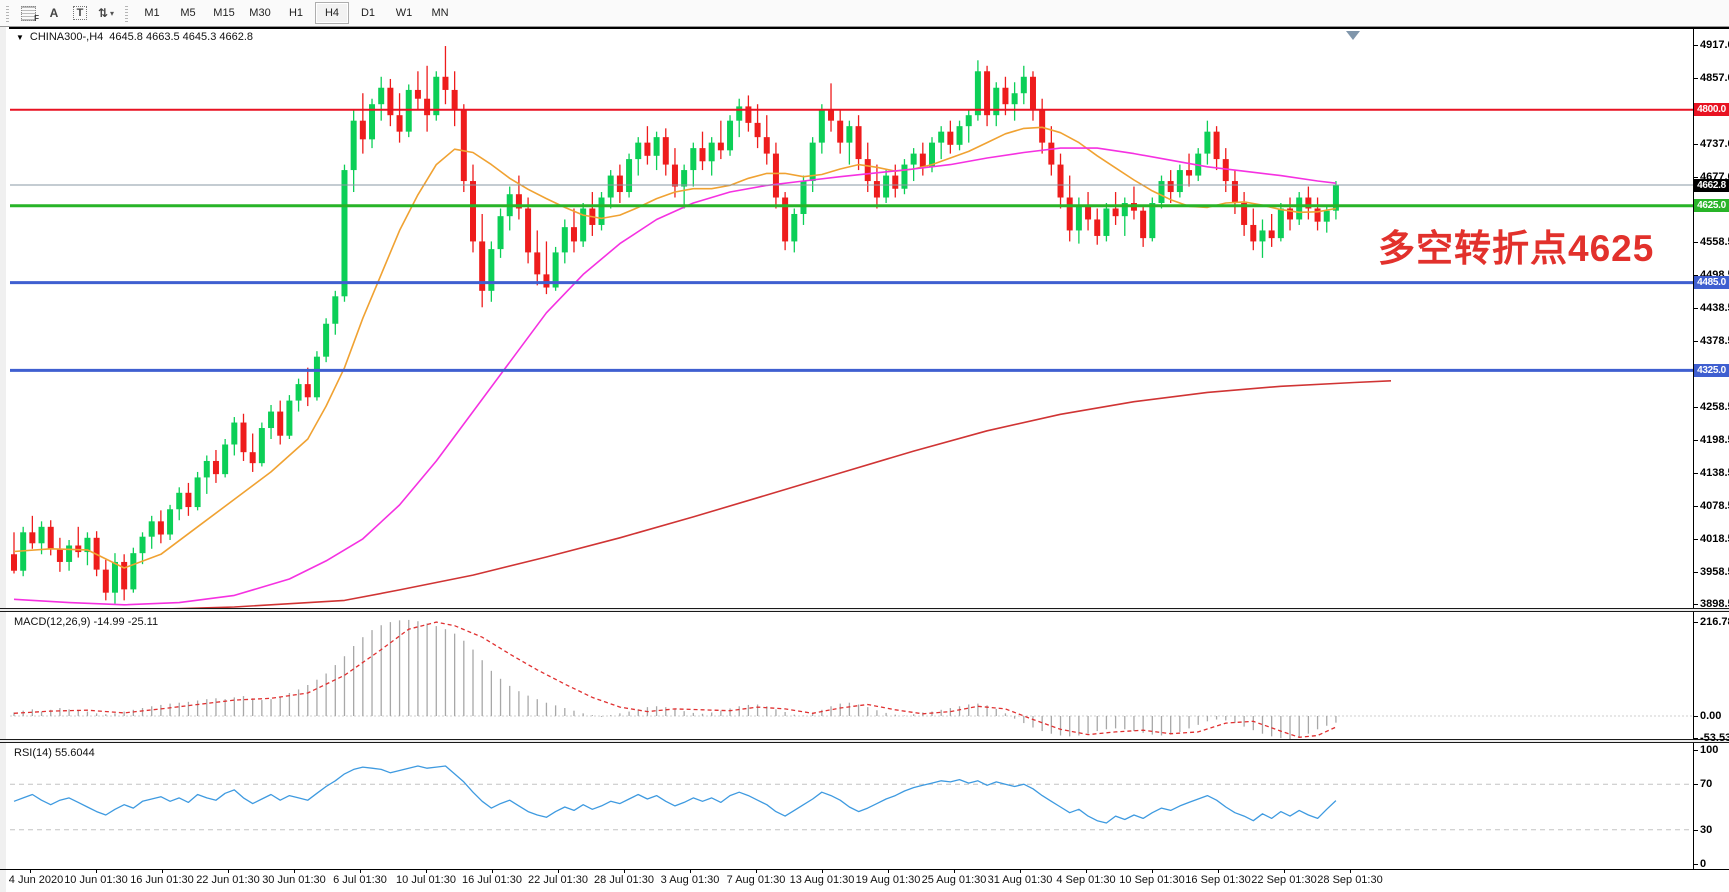 This screenshot has width=1729, height=892. What do you see at coordinates (1516, 248) in the screenshot?
I see `bull-bear-turning-point-annotation: 多空转折点4625` at bounding box center [1516, 248].